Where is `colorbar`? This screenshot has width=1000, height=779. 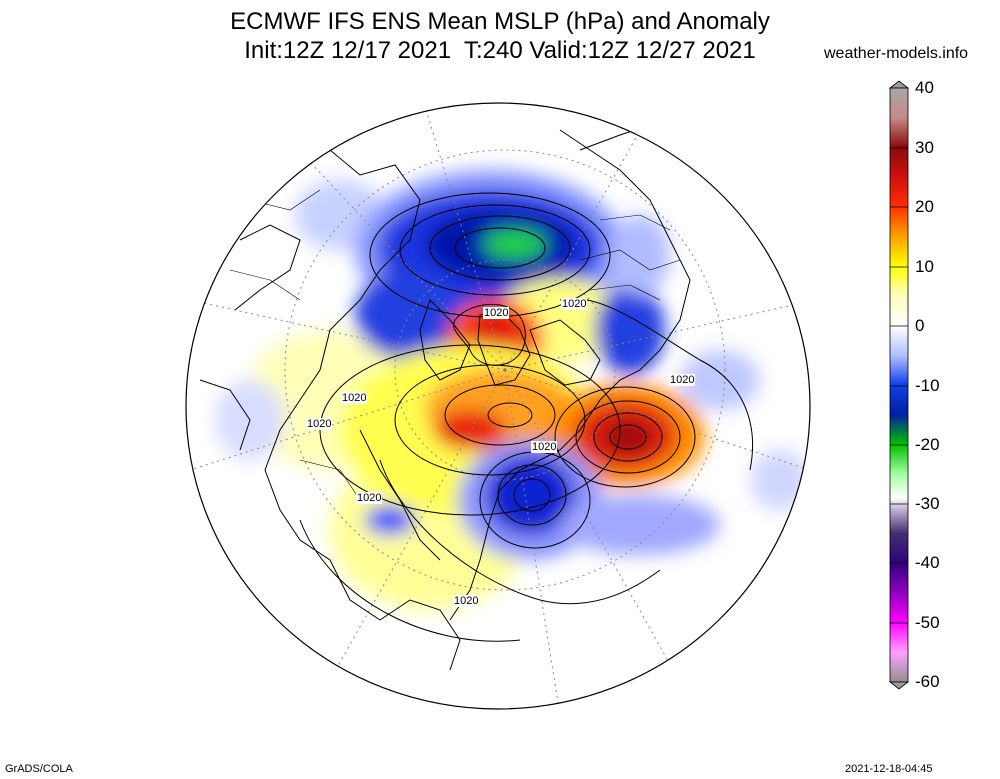
colorbar is located at coordinates (899, 385).